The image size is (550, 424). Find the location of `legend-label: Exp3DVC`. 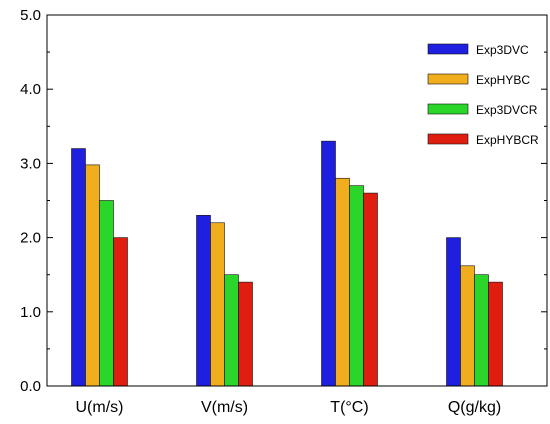

legend-label: Exp3DVC is located at coordinates (502, 50).